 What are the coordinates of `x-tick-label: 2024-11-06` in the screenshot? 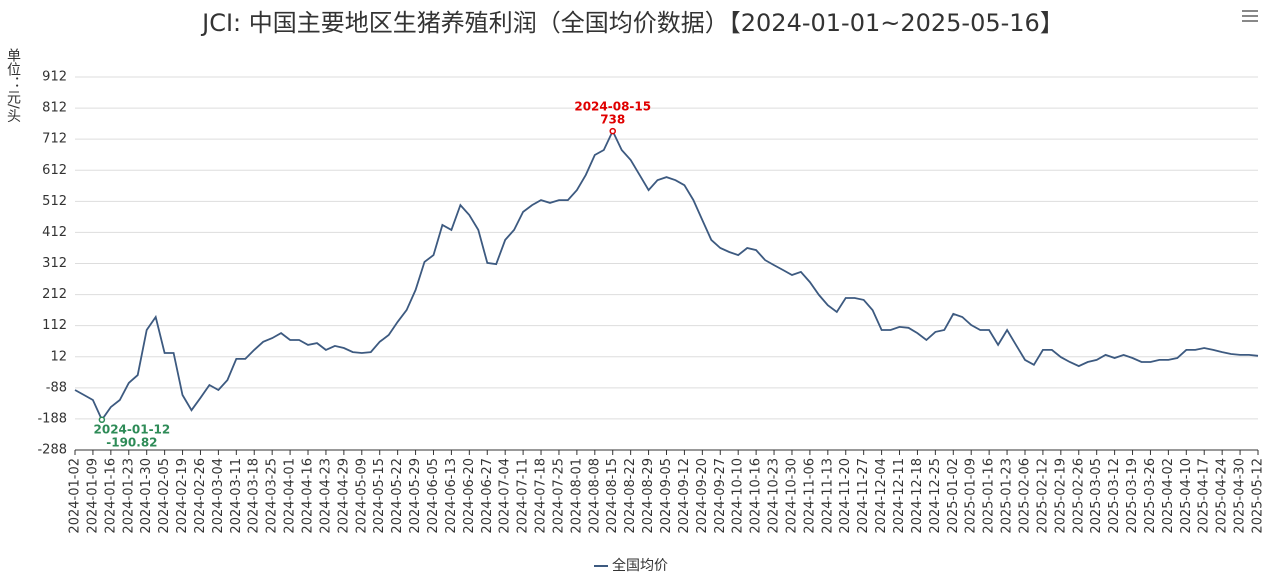 It's located at (809, 496).